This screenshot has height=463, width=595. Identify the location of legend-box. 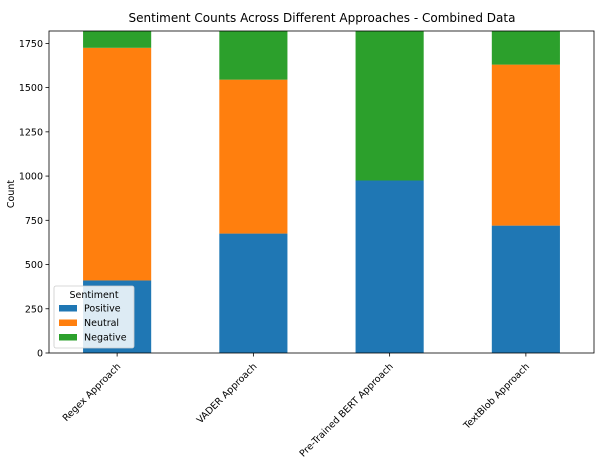
(94, 317).